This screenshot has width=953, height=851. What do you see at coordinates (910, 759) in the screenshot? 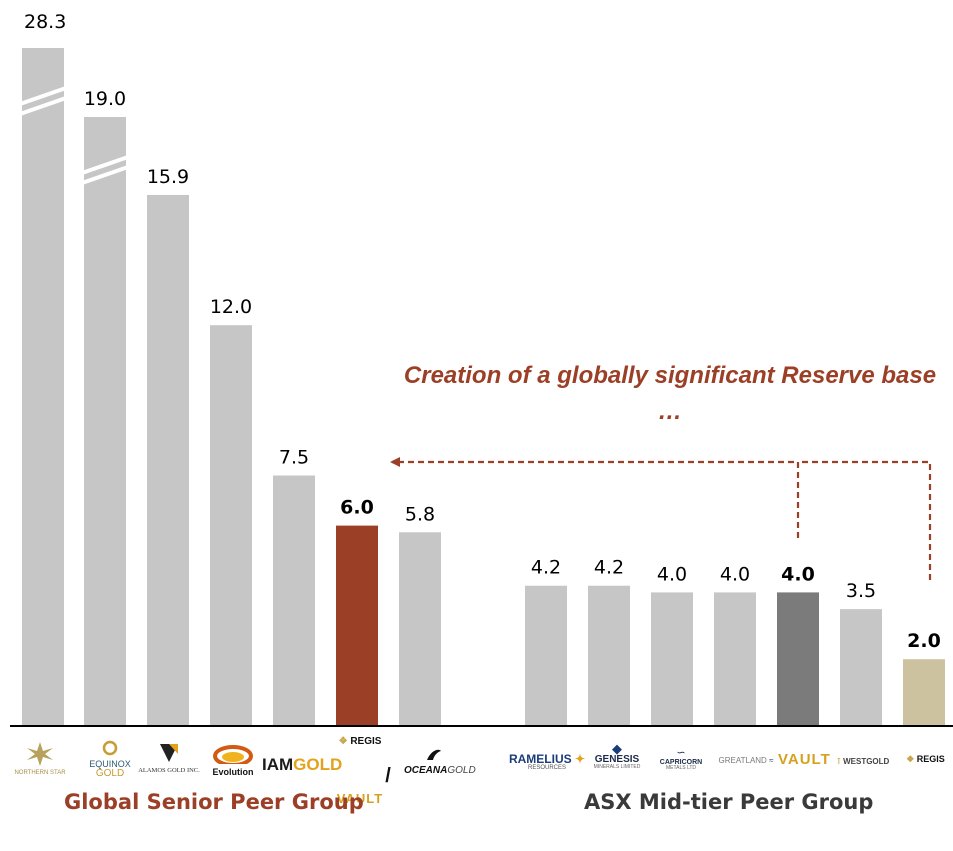
I see `regis-asx-mark-icon: ❖` at bounding box center [910, 759].